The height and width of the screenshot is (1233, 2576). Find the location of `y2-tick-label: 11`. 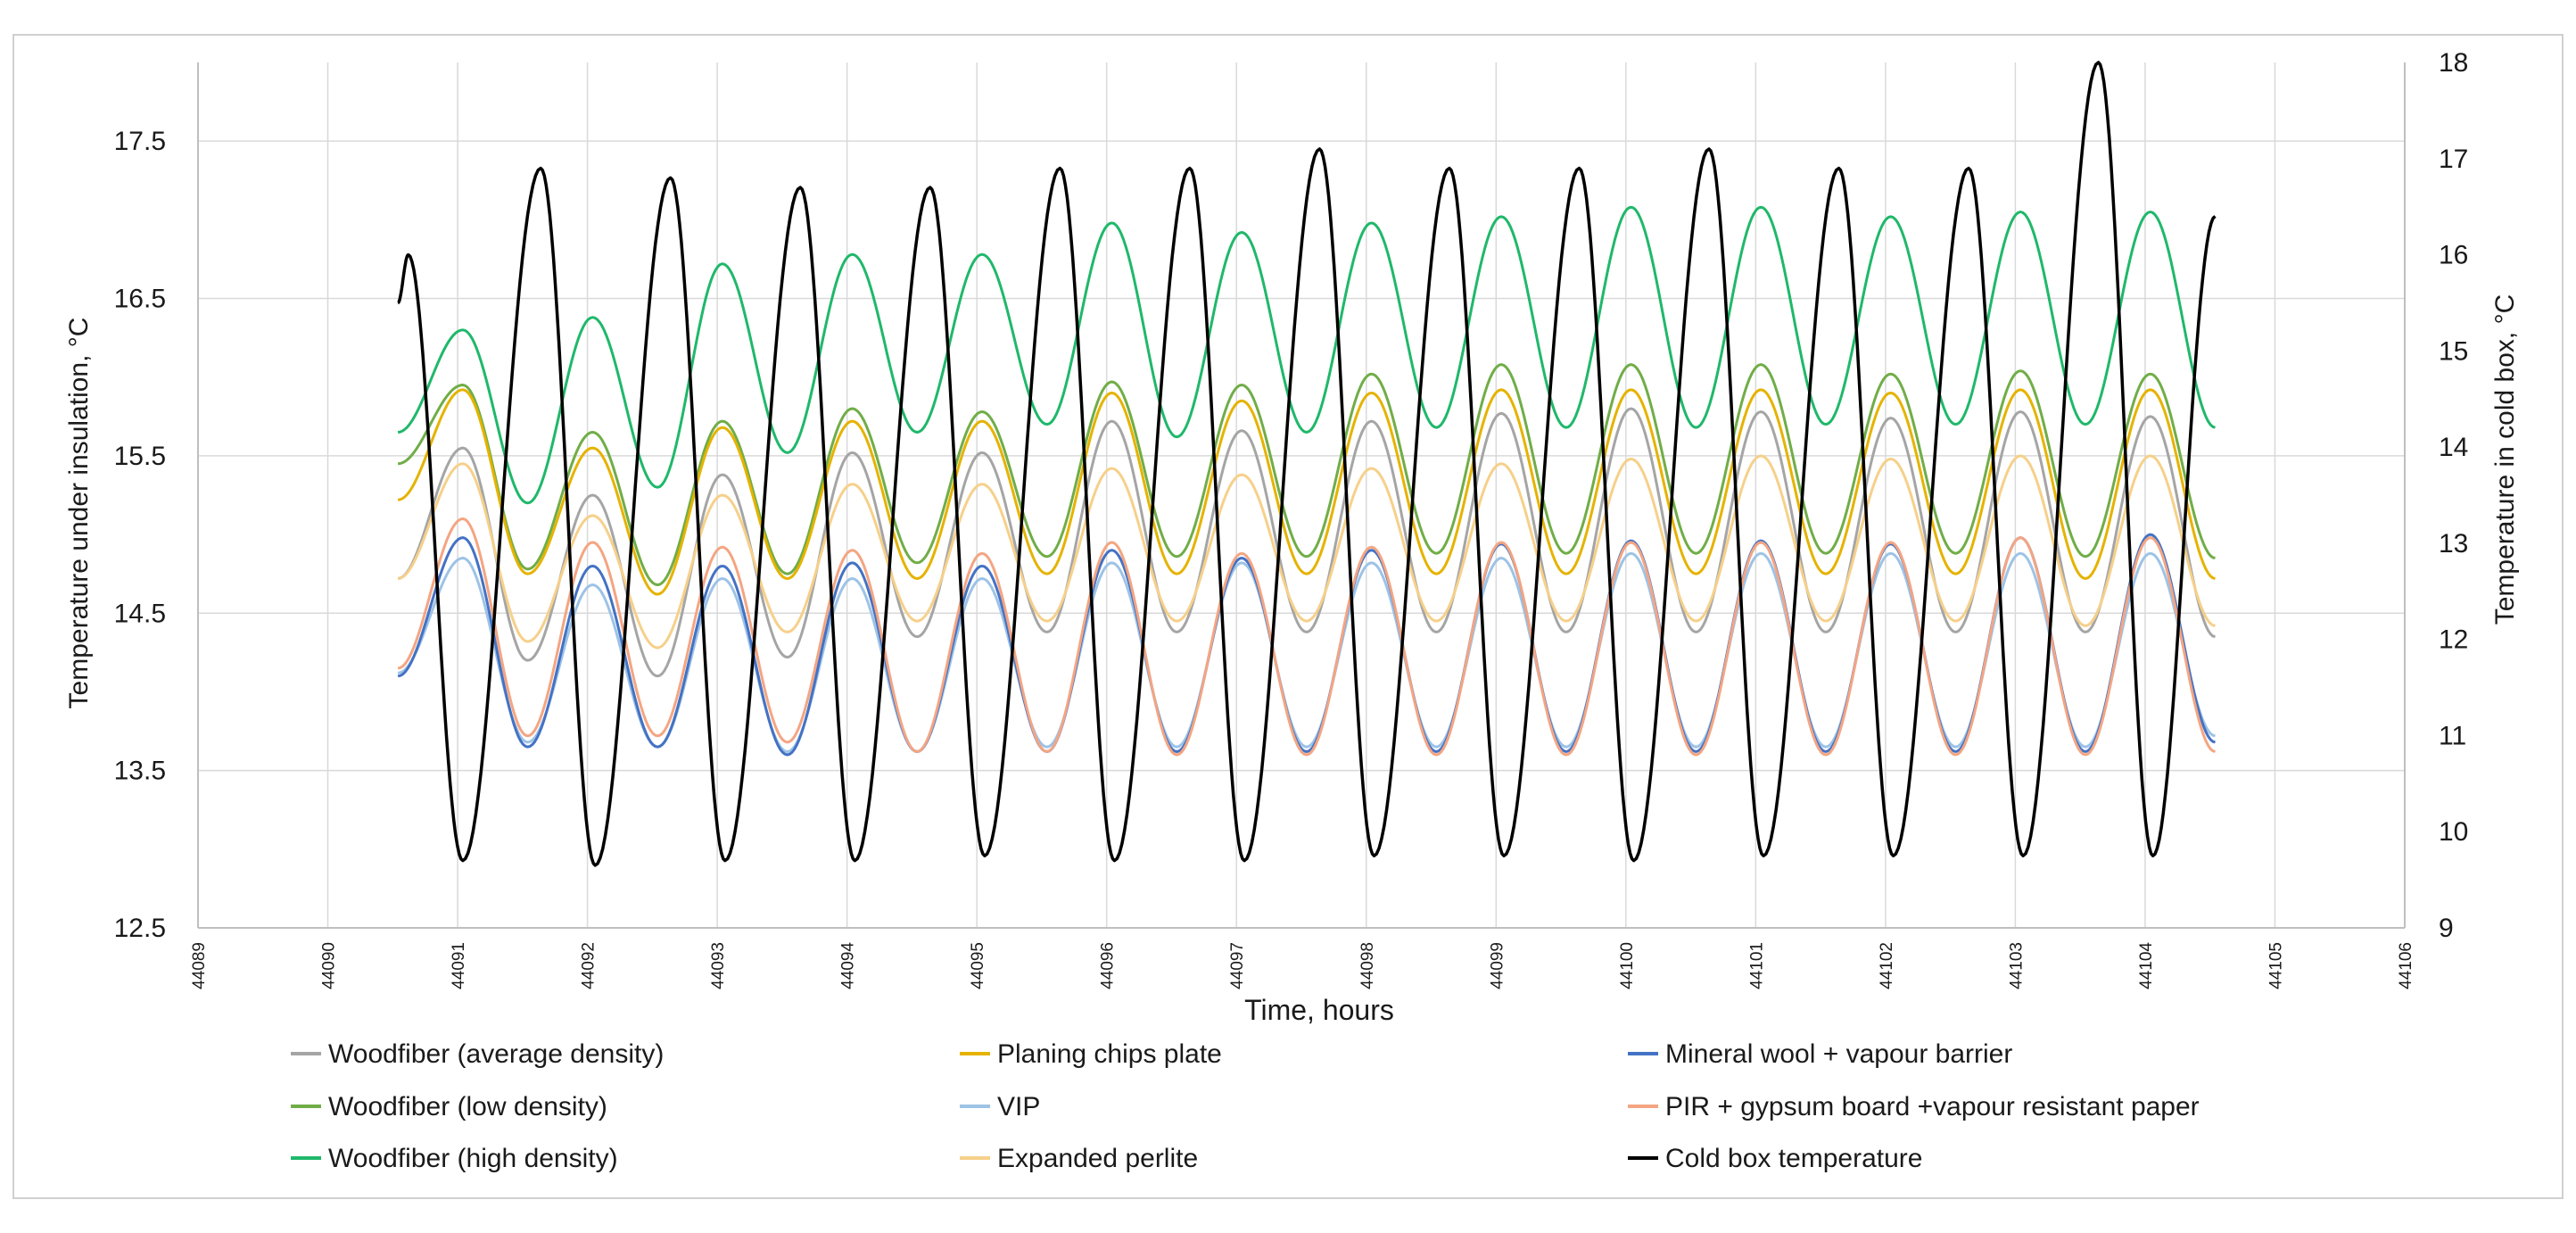

y2-tick-label: 11 is located at coordinates (2452, 735).